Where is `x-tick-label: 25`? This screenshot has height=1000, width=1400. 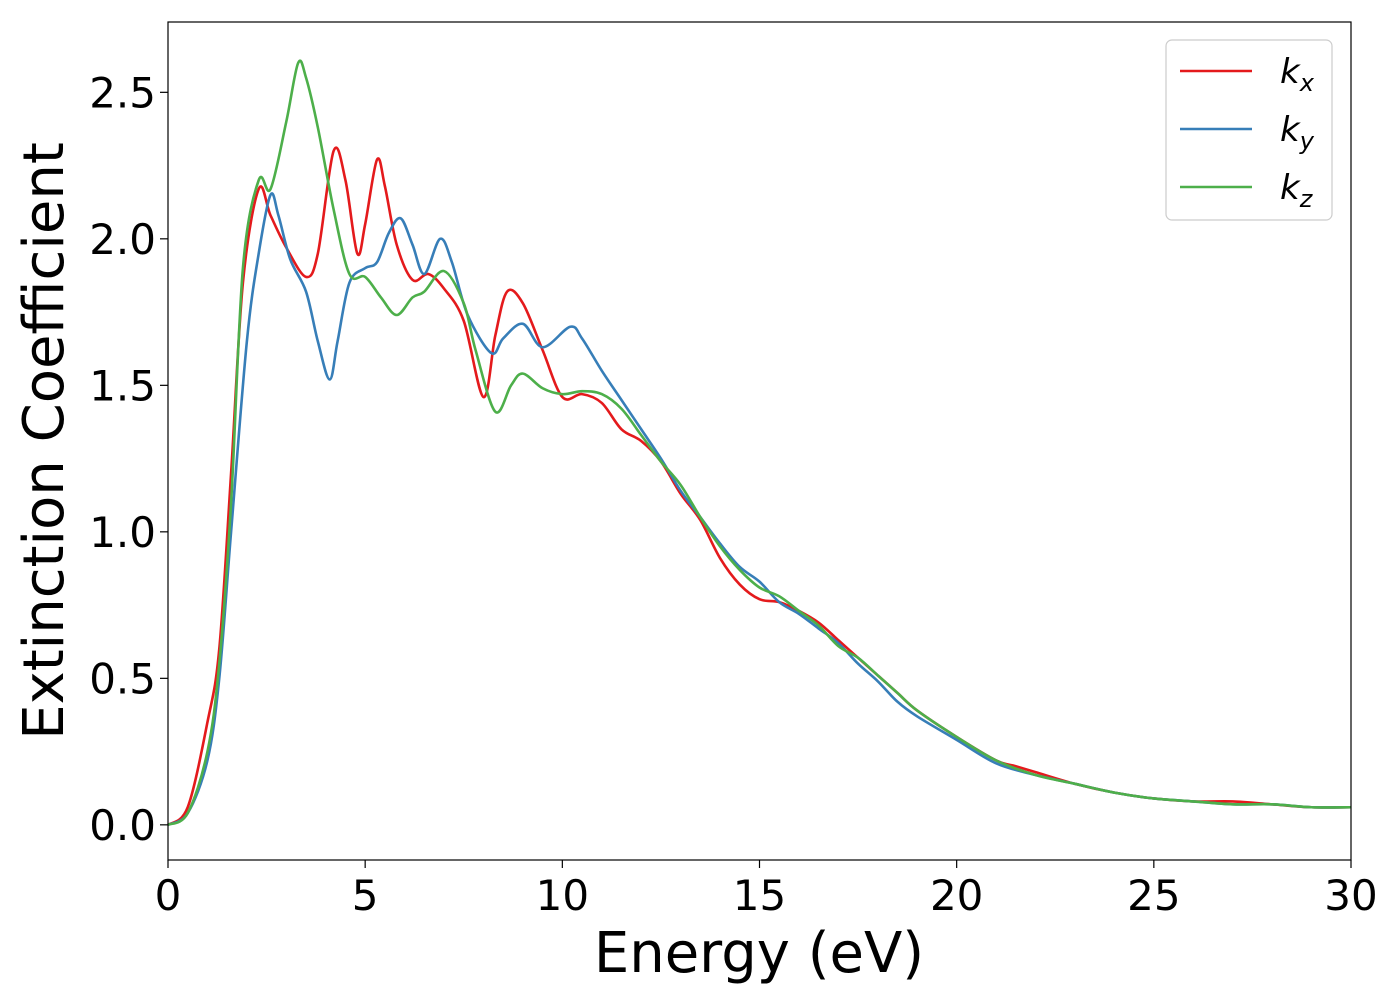 x-tick-label: 25 is located at coordinates (1153, 895).